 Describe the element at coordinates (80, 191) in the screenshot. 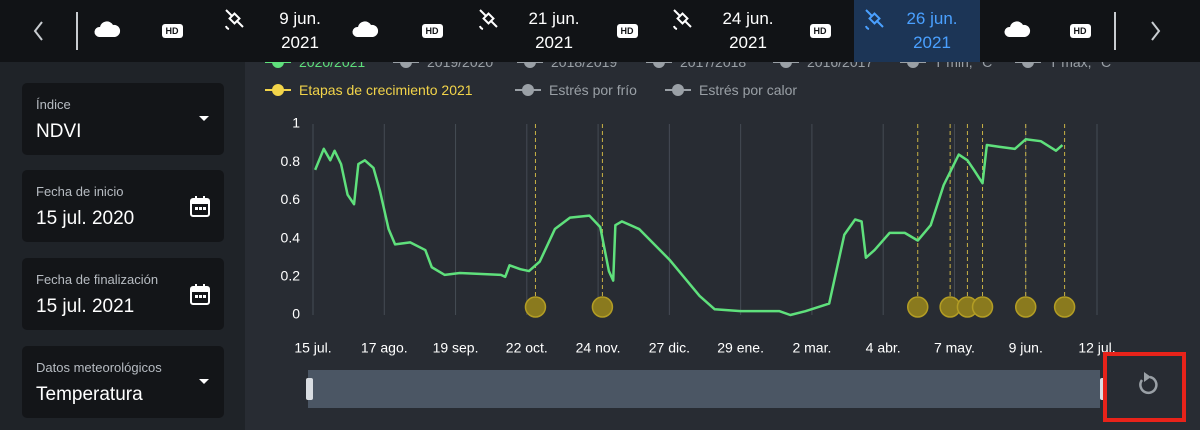

I see `field-label: Fecha de inicio` at that location.